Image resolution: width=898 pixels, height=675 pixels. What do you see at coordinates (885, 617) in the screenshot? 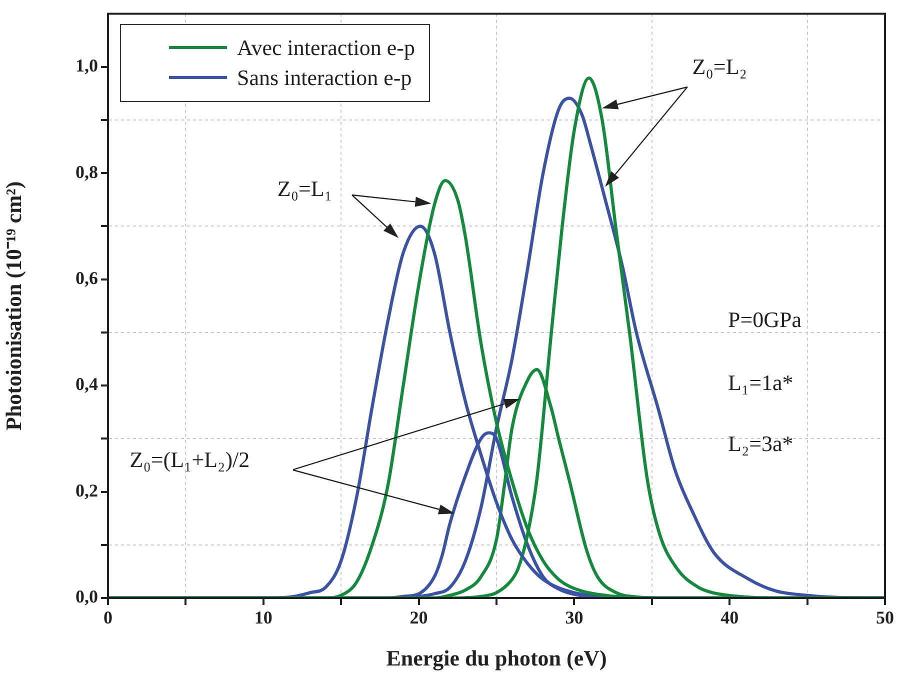
I see `x-tick-label: 50` at bounding box center [885, 617].